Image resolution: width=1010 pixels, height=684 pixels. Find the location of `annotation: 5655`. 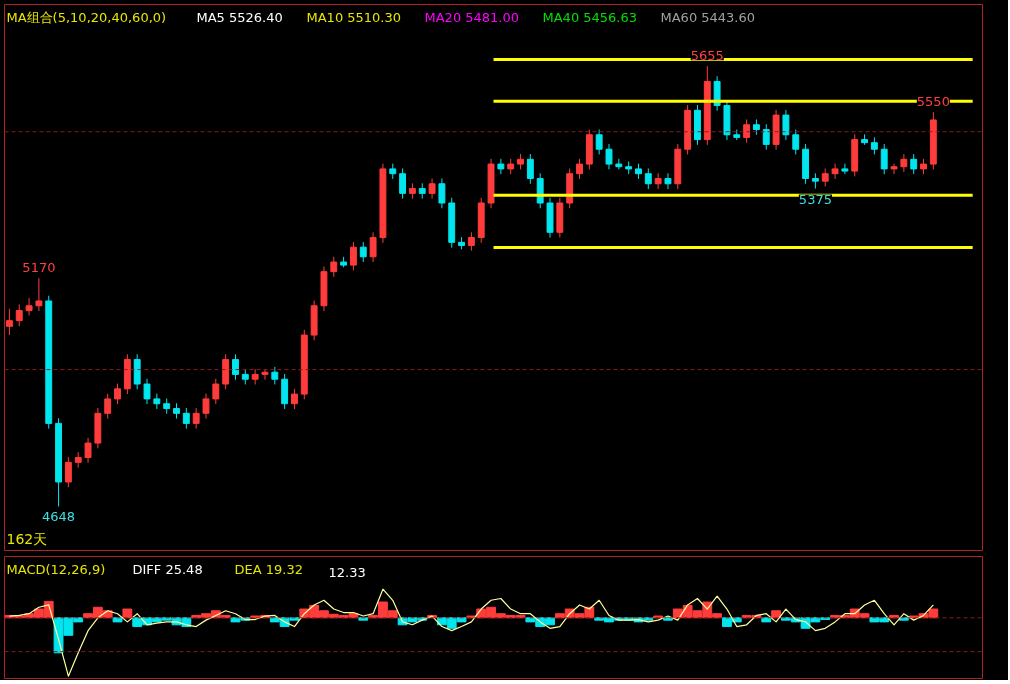

annotation: 5655 is located at coordinates (707, 56).